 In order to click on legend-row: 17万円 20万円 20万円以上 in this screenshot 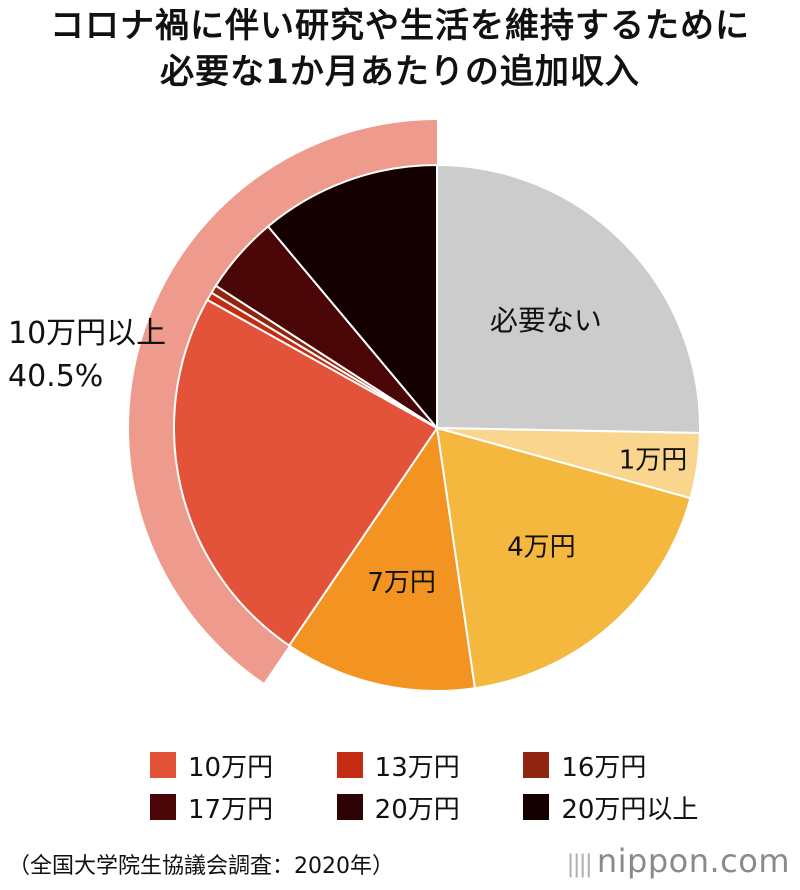, I will do `click(430, 807)`.